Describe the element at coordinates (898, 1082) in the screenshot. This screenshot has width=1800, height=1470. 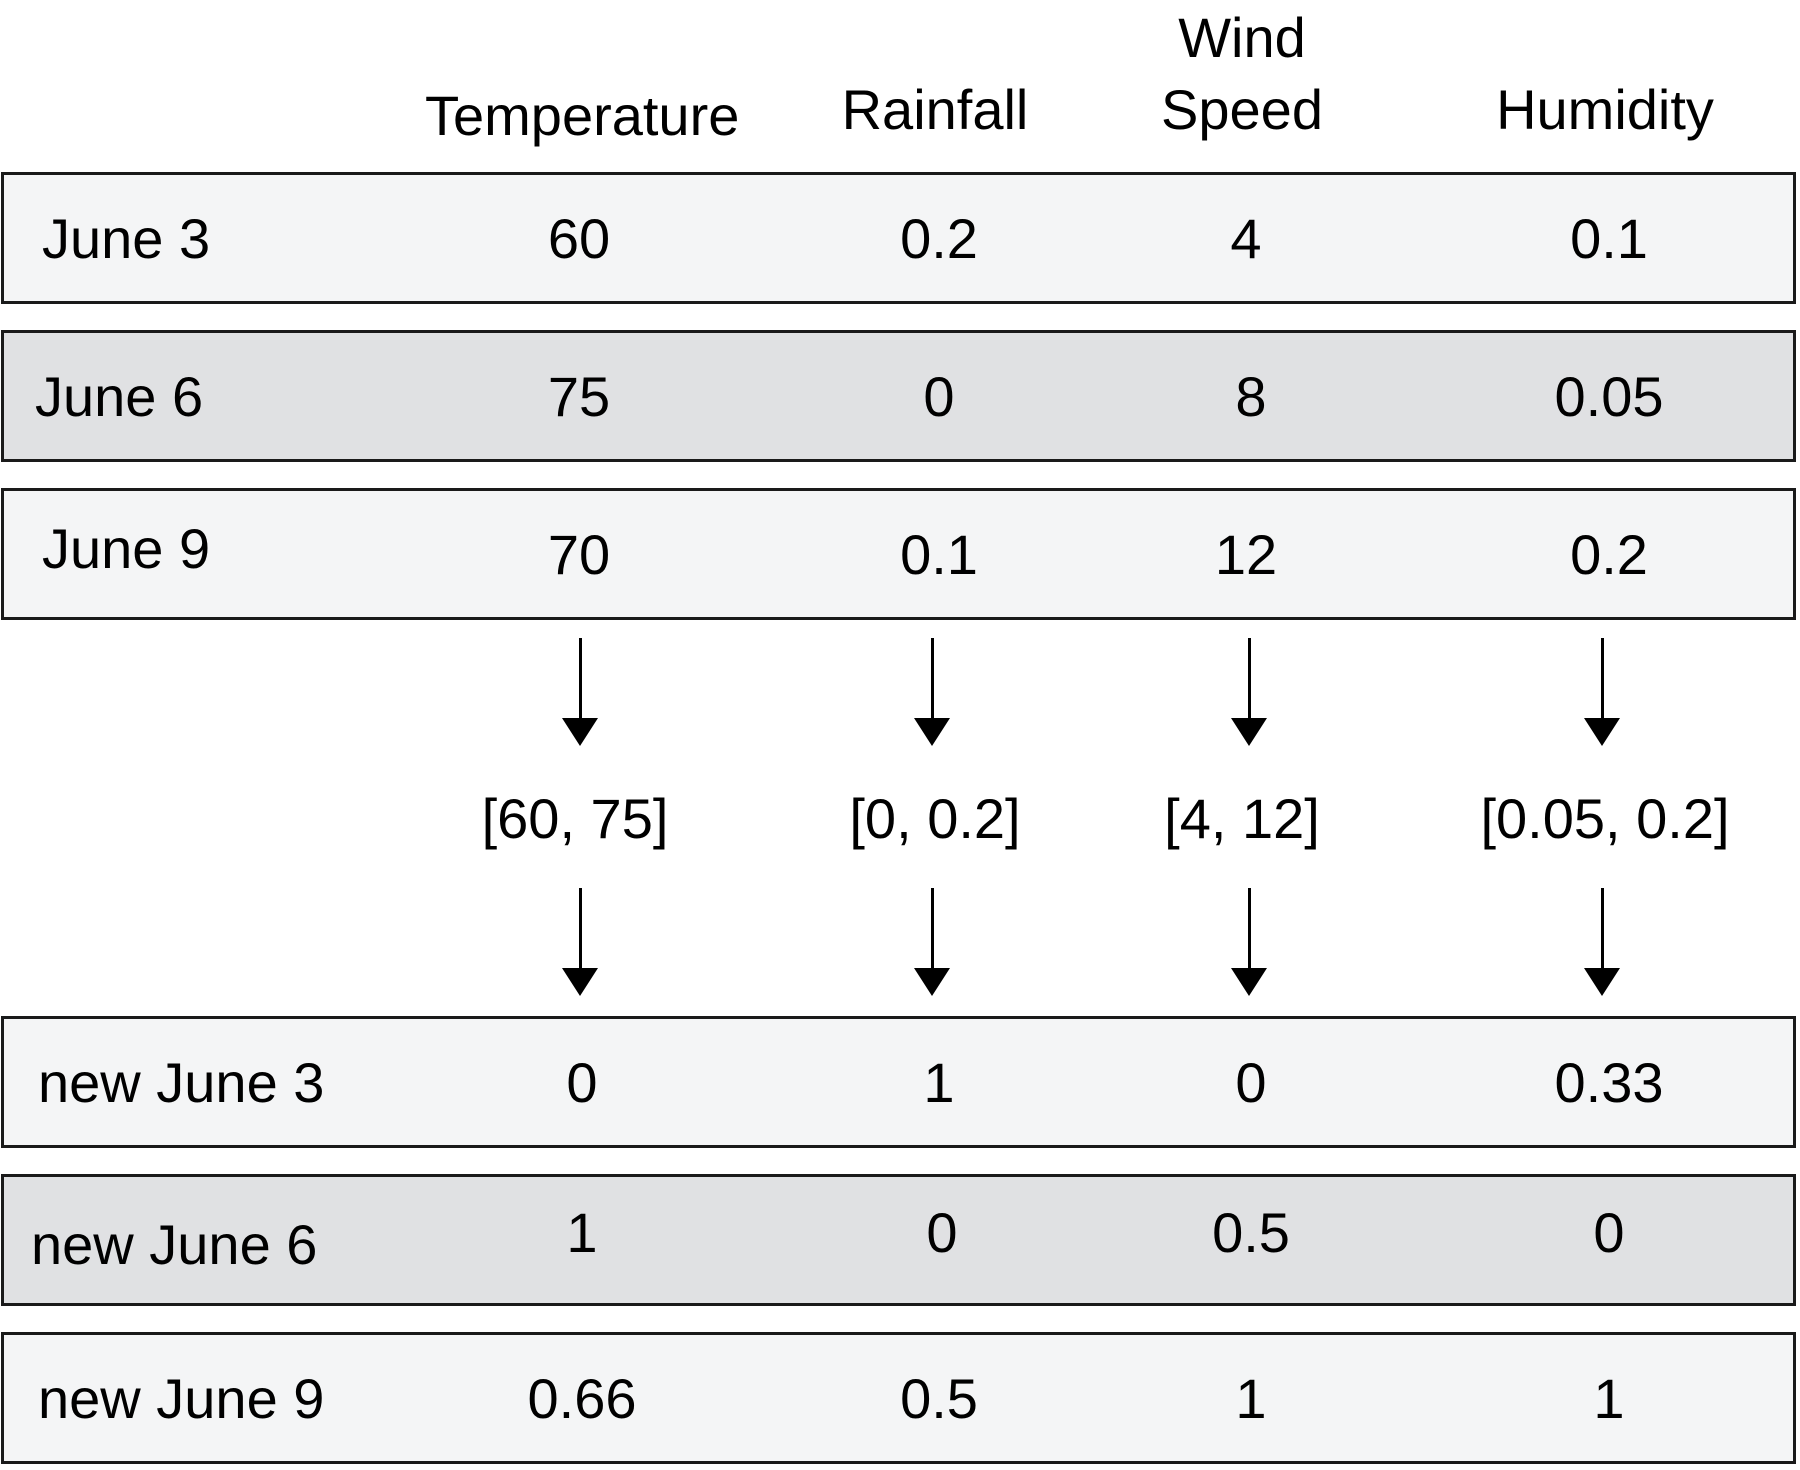
I see `normalized-row-june-3: new June 3 0 1 0 0.33` at that location.